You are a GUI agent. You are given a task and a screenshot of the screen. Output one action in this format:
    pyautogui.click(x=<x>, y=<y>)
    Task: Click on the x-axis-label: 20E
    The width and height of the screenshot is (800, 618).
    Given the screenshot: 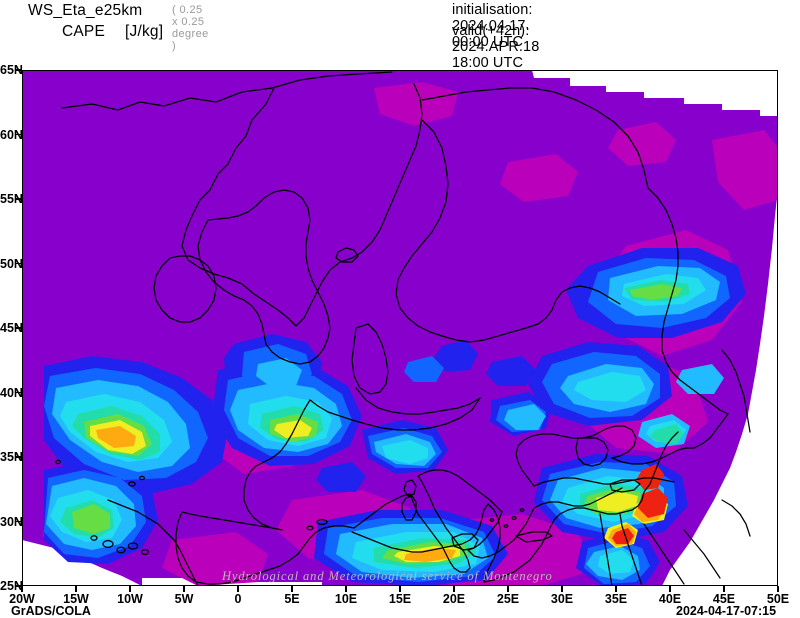 What is the action you would take?
    pyautogui.click(x=454, y=599)
    